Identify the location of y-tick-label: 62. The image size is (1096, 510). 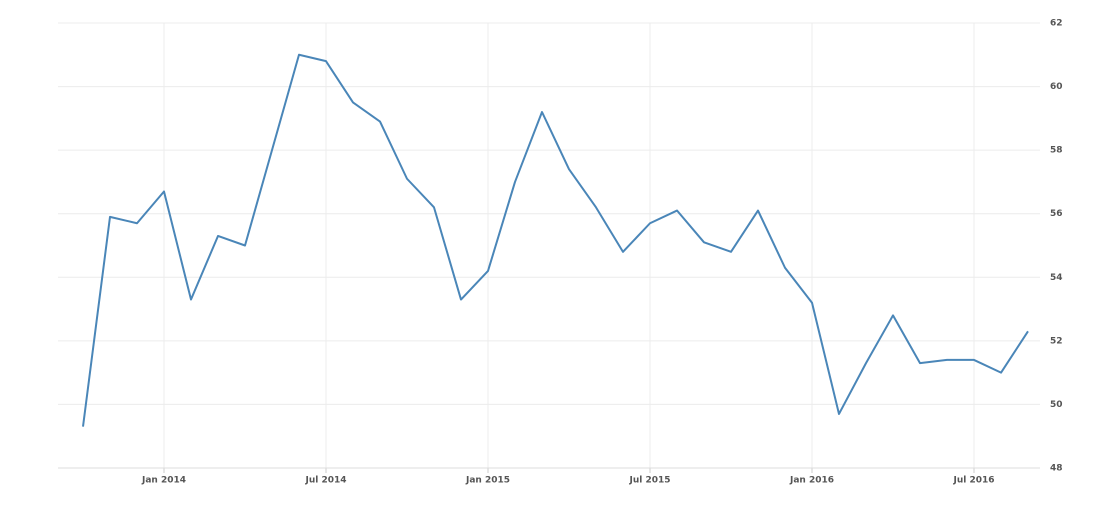
(1056, 24).